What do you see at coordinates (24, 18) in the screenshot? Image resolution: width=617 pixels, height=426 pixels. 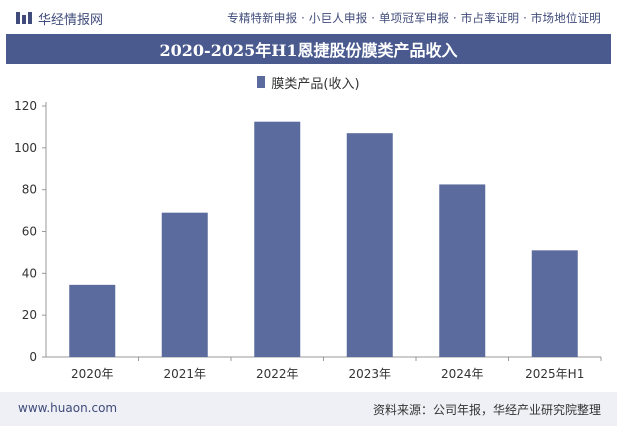 I see `brand-logo-icon` at bounding box center [24, 18].